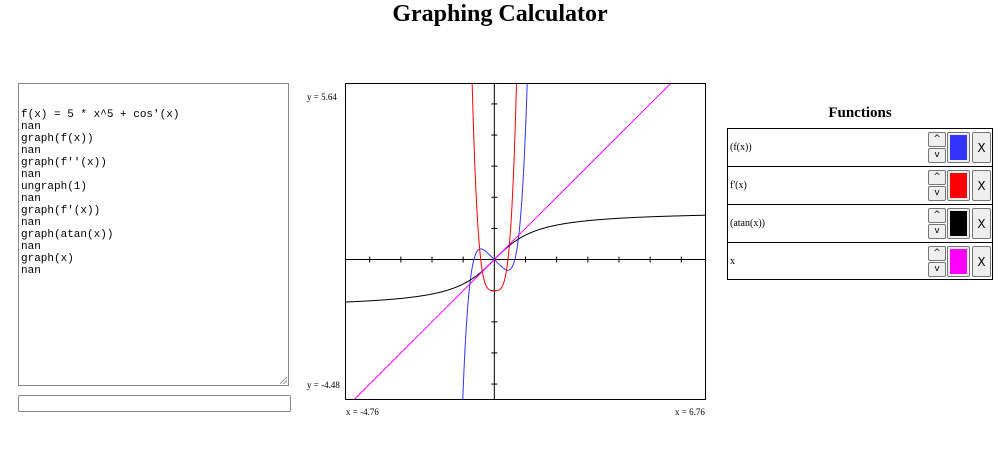 The height and width of the screenshot is (462, 1000). Describe the element at coordinates (323, 385) in the screenshot. I see `y-min-label: y = -4.48` at that location.